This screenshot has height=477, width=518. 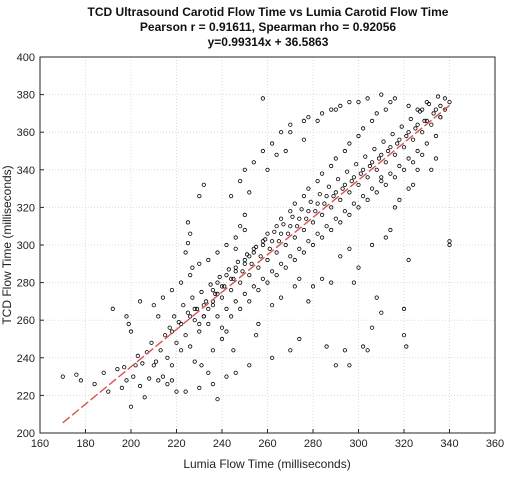 I want to click on y-tick-label: 360, so click(x=26, y=133).